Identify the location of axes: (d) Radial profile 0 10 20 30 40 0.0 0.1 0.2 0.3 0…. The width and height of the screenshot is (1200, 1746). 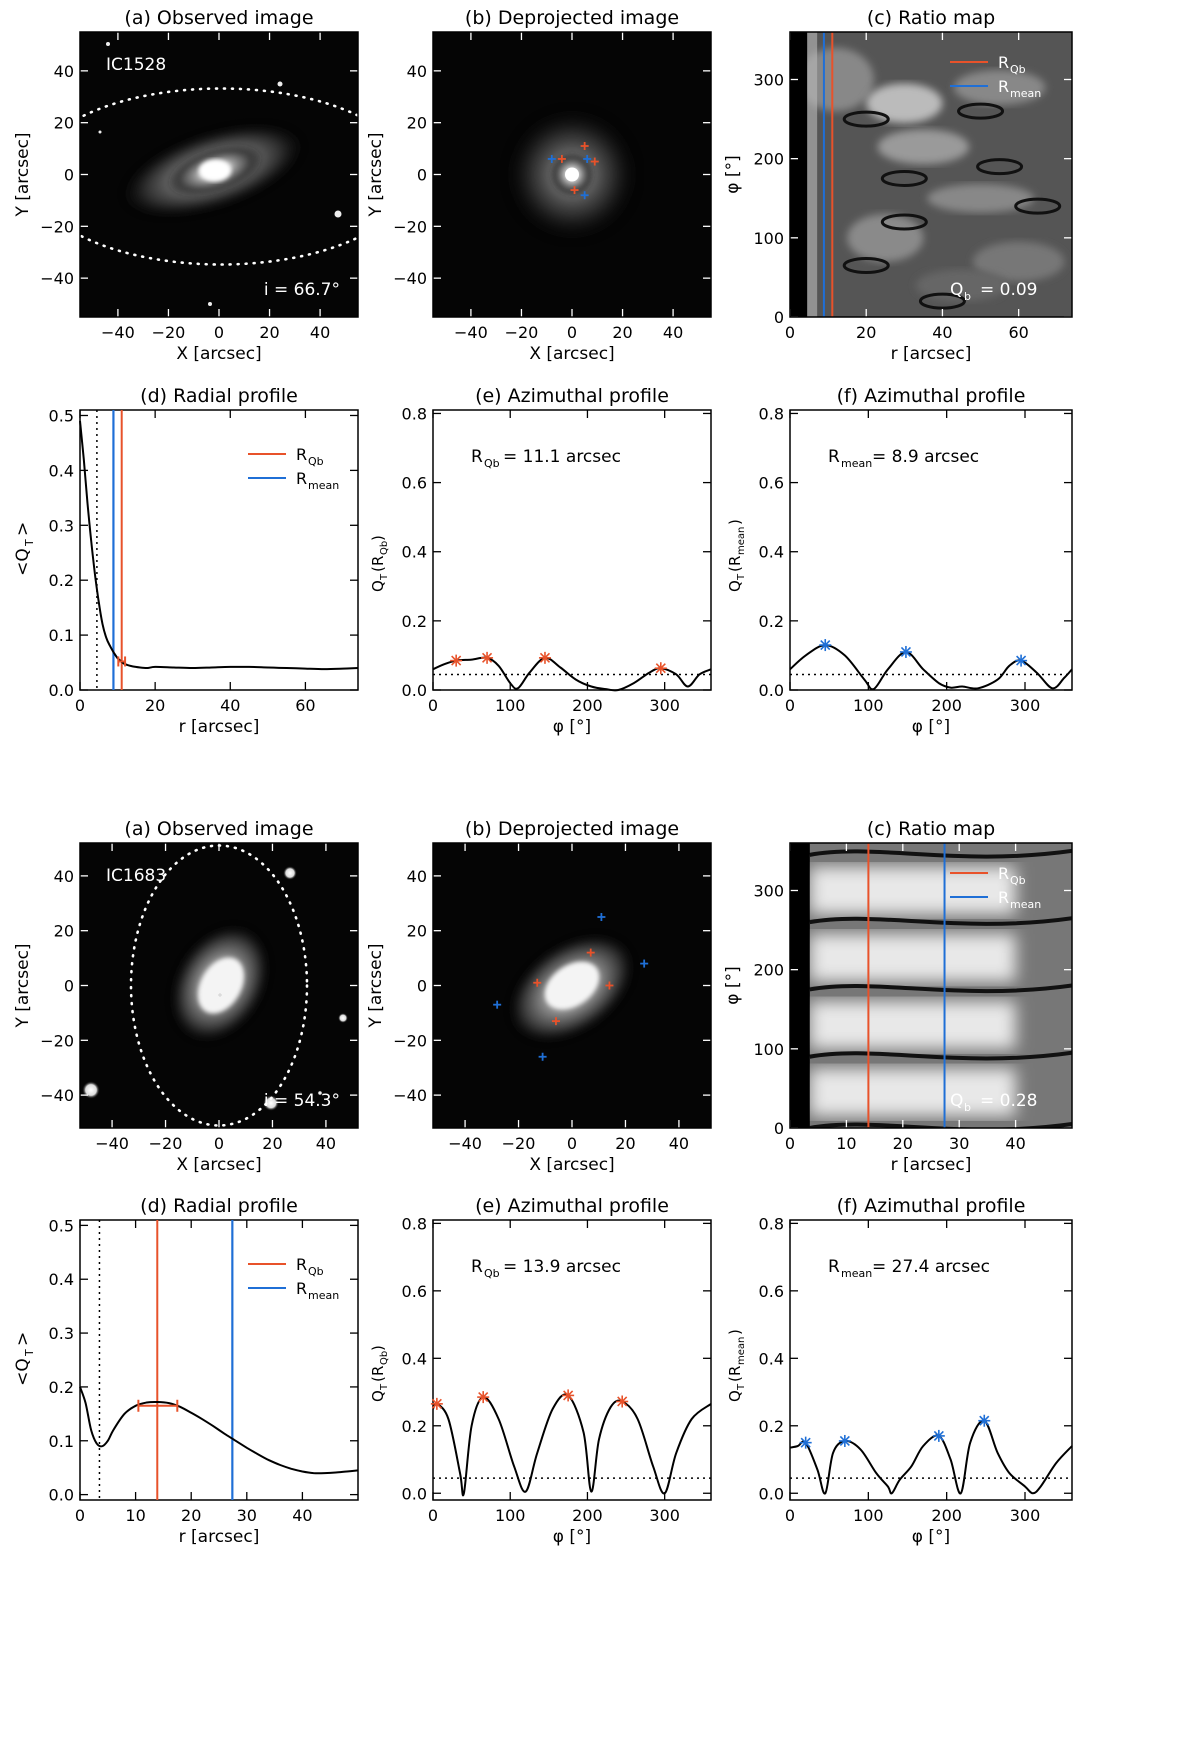
(204, 1371).